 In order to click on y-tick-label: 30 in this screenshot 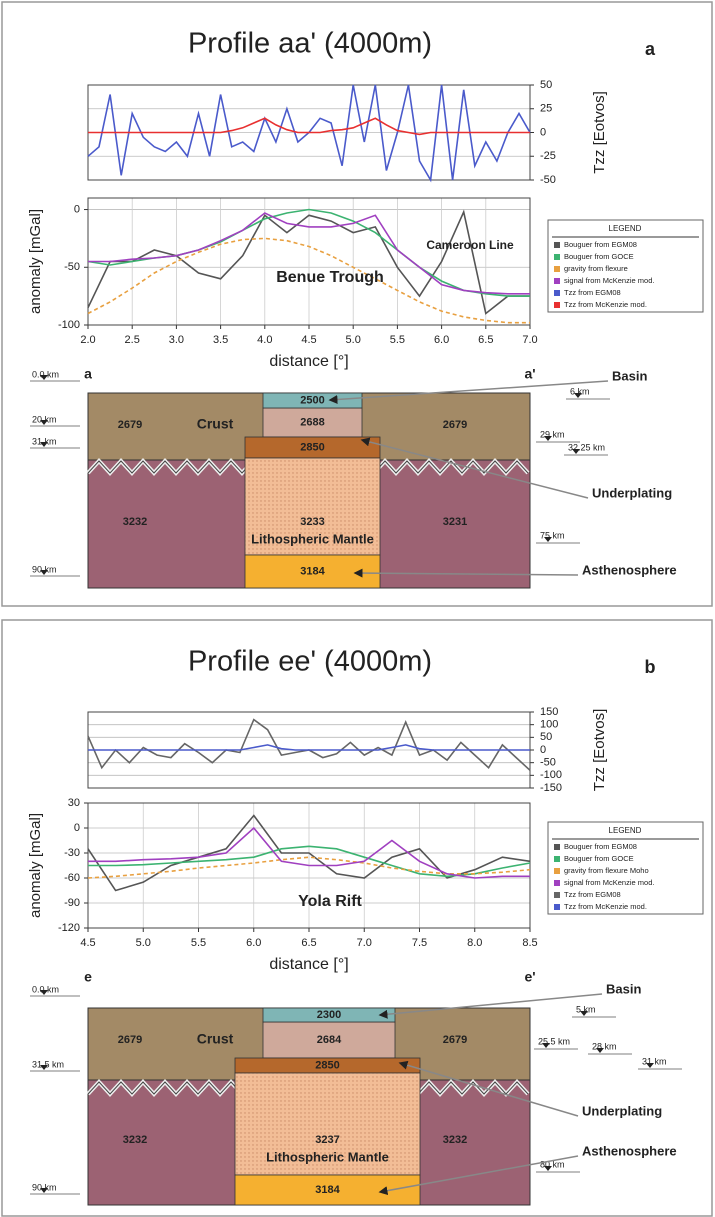, I will do `click(74, 803)`.